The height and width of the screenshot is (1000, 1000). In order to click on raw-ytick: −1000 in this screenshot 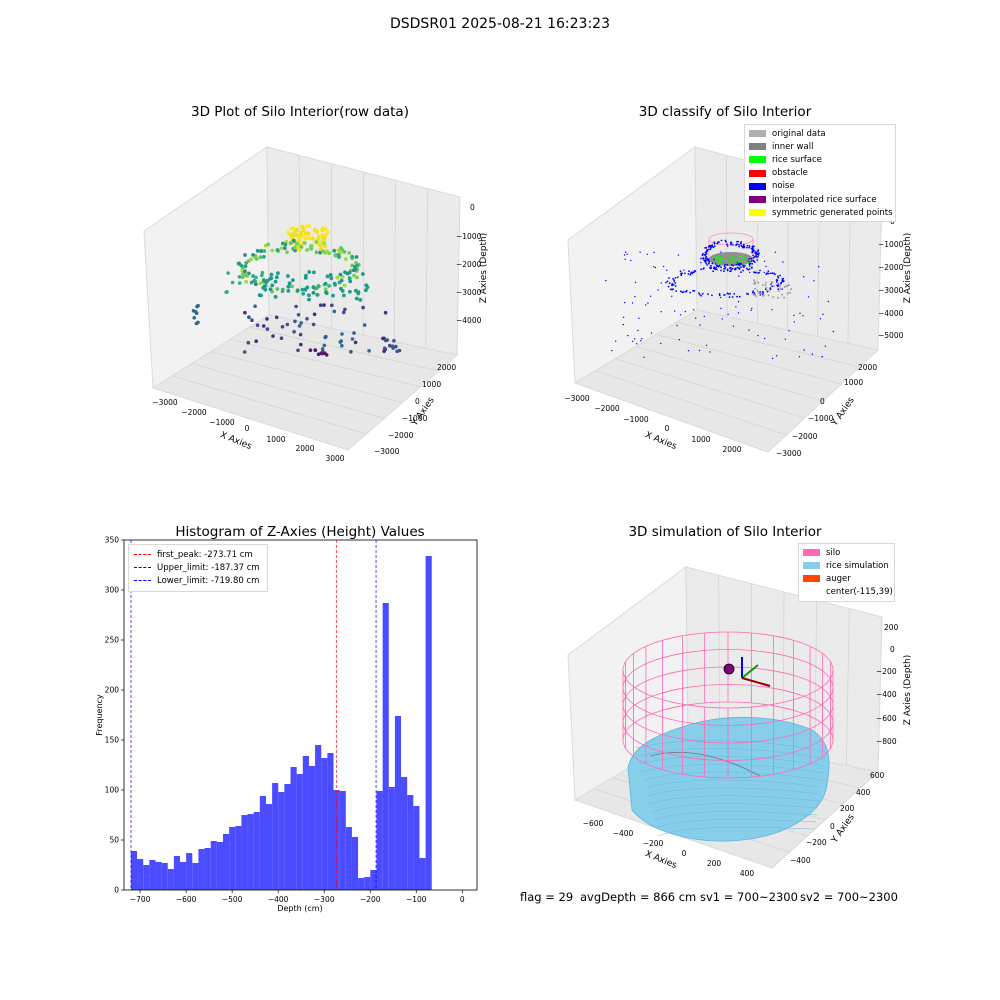, I will do `click(415, 418)`.